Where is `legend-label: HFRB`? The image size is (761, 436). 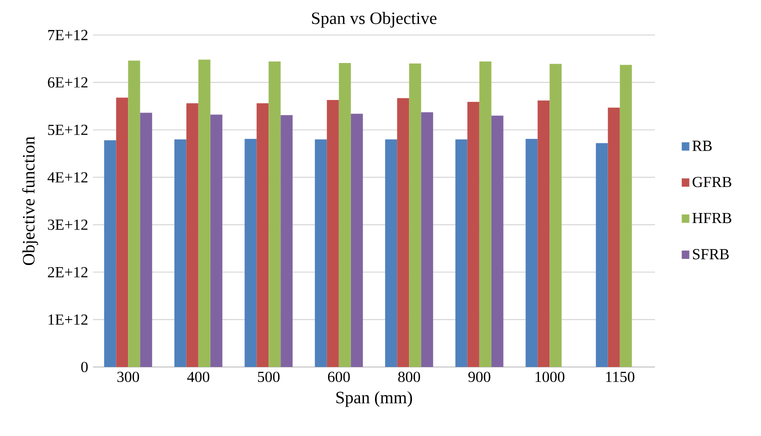
legend-label: HFRB is located at coordinates (712, 218).